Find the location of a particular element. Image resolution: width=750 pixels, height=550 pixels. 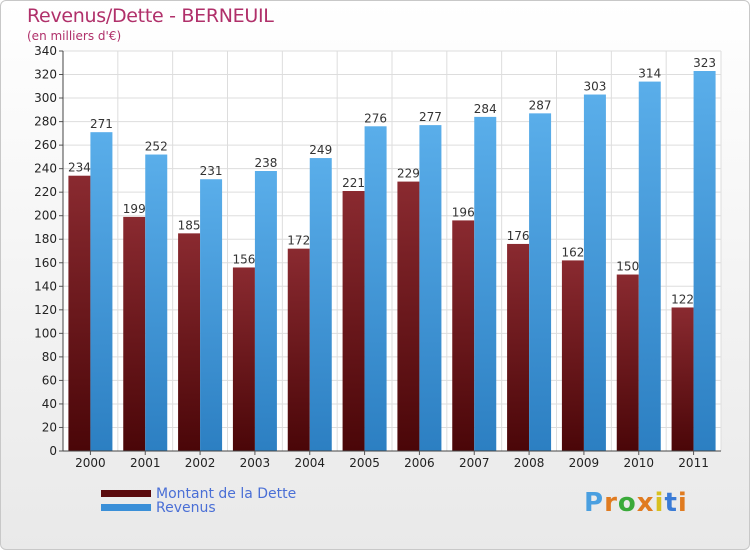

logo-letter: t is located at coordinates (671, 503).